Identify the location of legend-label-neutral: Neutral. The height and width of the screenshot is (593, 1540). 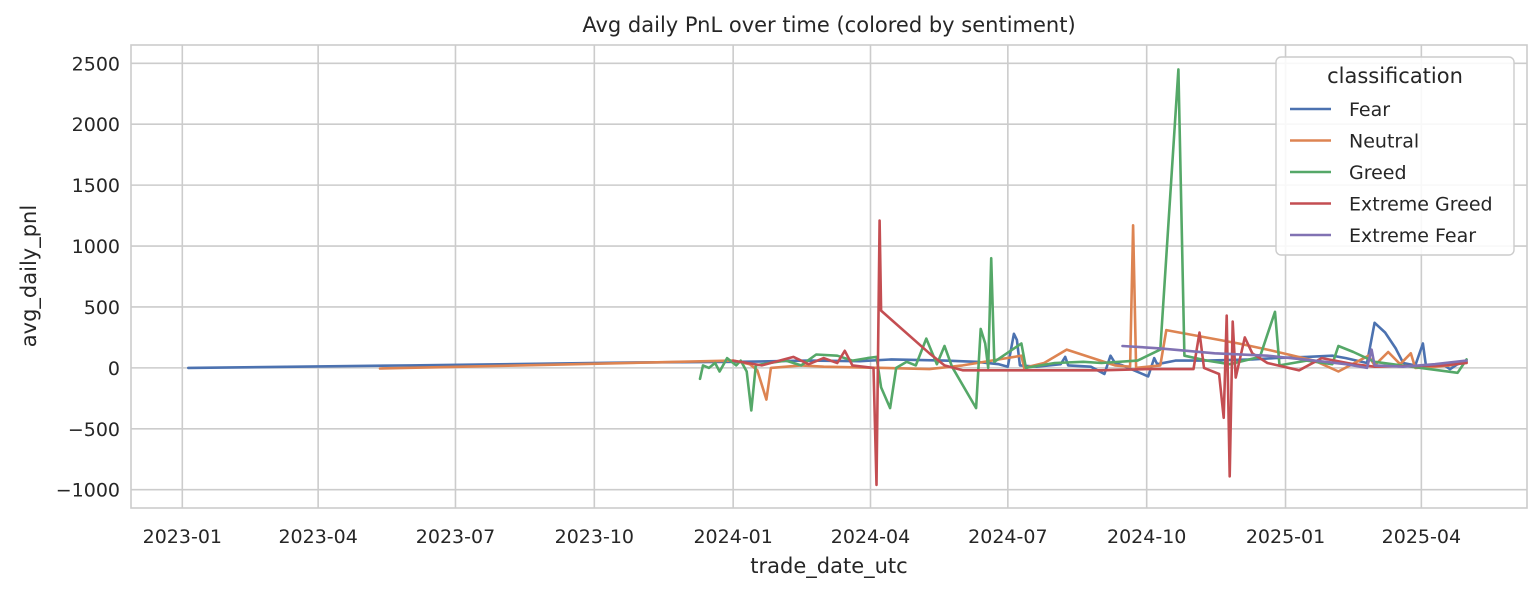
(1384, 142).